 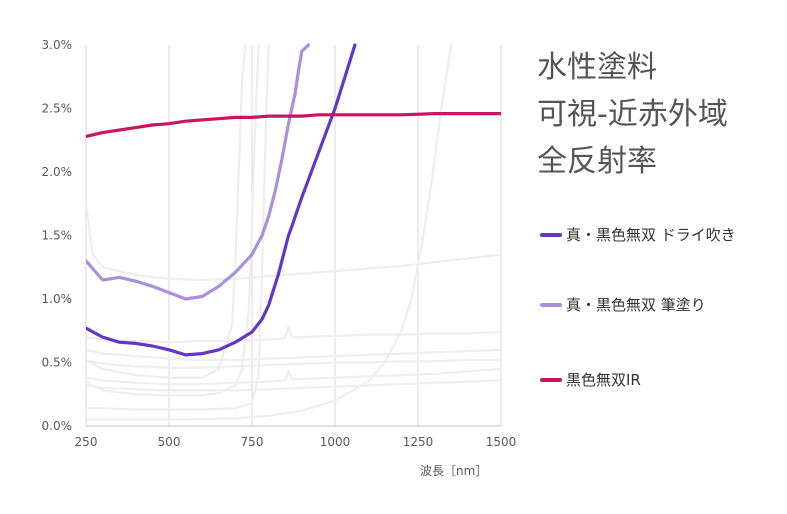 I want to click on y-tick-label: 1.5%, so click(x=57, y=236).